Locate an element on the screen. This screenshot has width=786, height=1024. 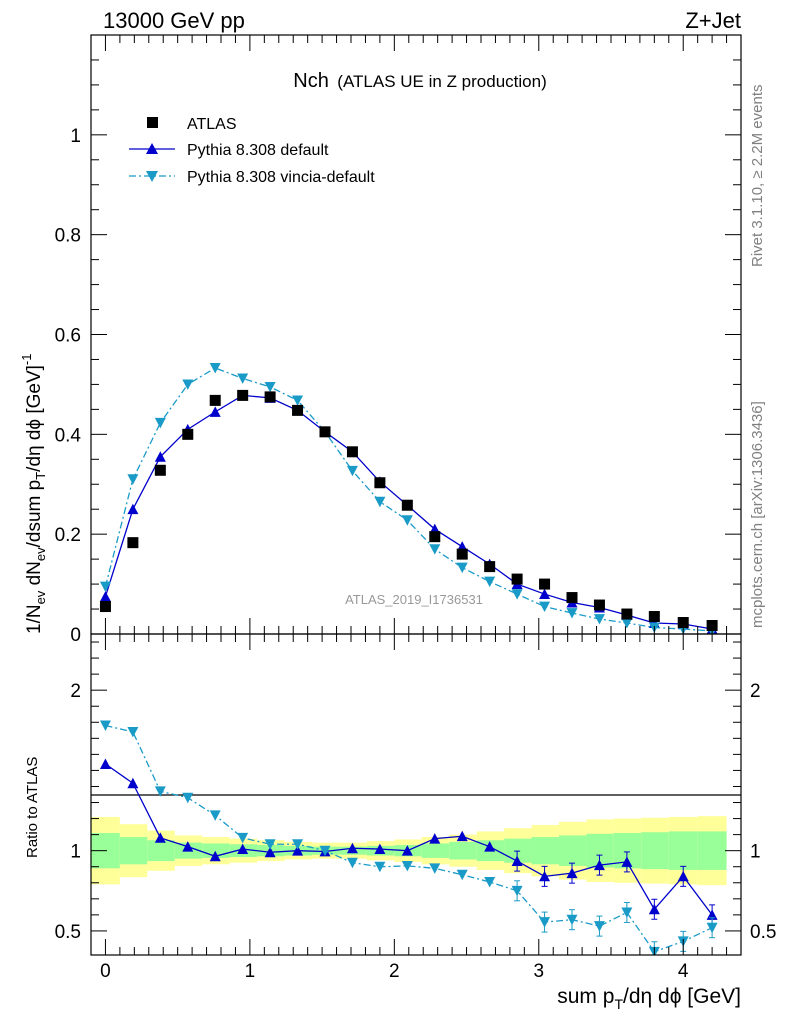
mcplots-source-text: mcplots.cern.ch [arXiv:1306.3436] is located at coordinates (757, 514).